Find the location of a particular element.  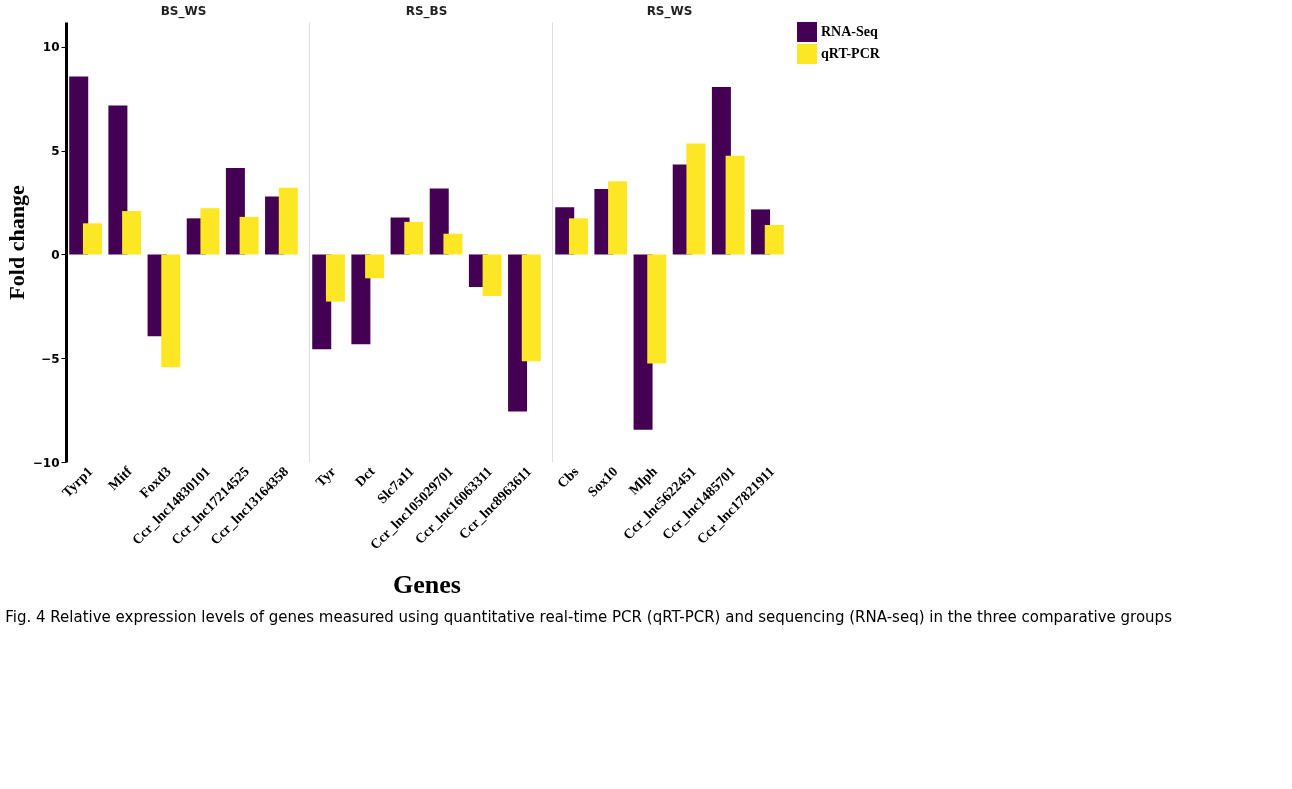

y-tick-label: 10 is located at coordinates (51, 47).